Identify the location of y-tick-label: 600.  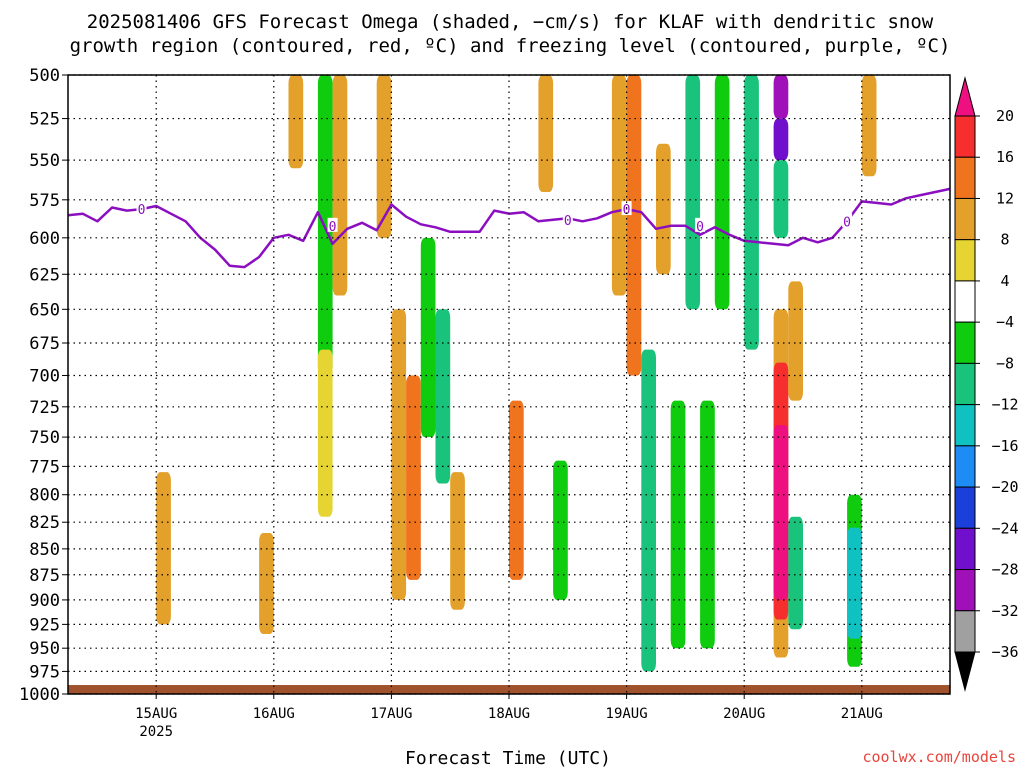
(44, 239).